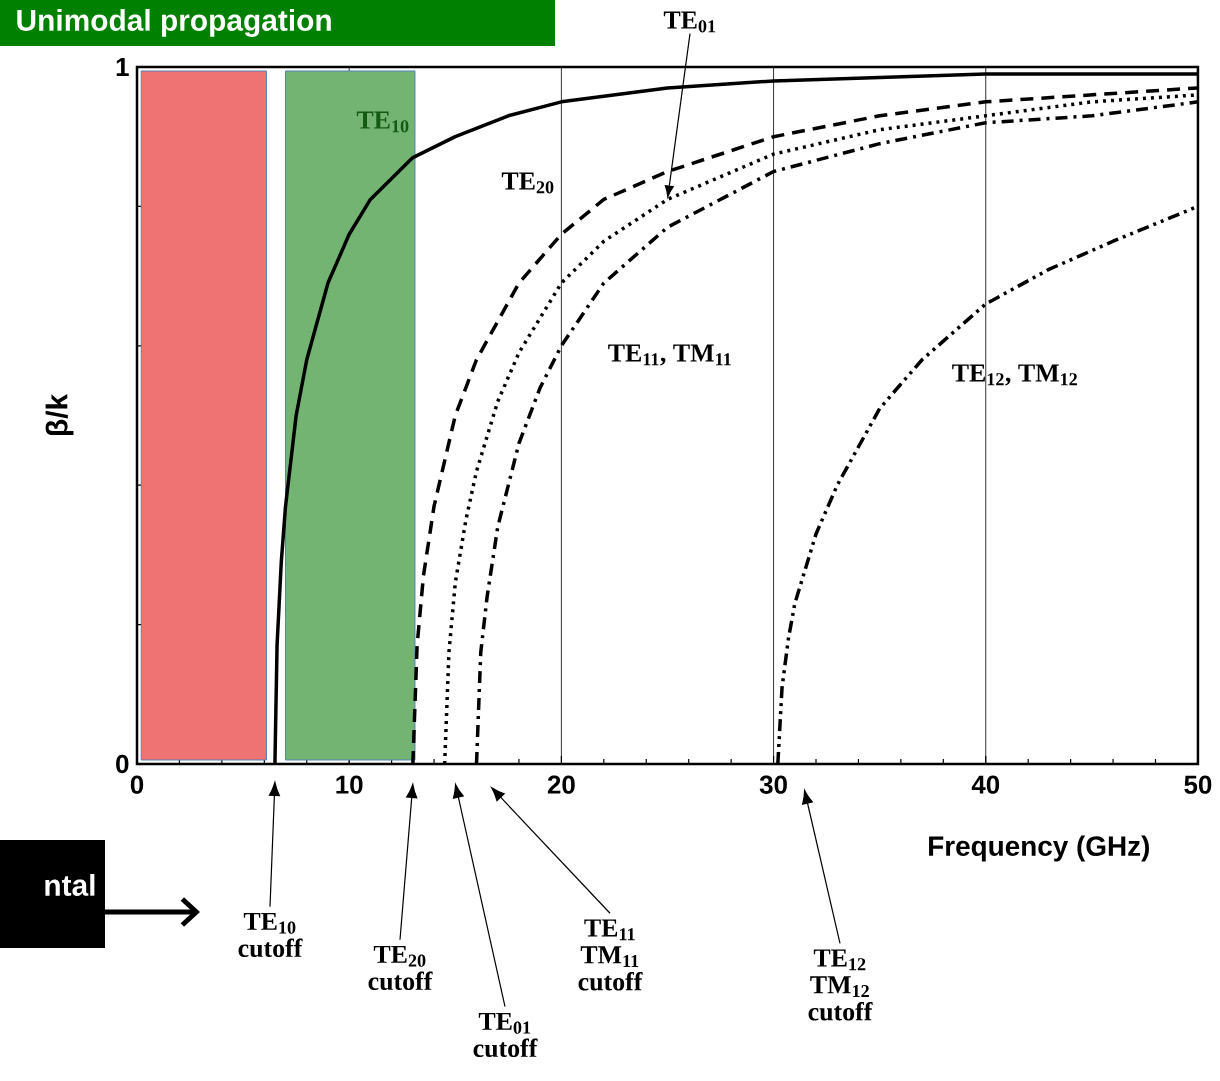 The height and width of the screenshot is (1081, 1220). Describe the element at coordinates (669, 355) in the screenshot. I see `series-label: TE$_{11}$, TM$_{11}$` at that location.